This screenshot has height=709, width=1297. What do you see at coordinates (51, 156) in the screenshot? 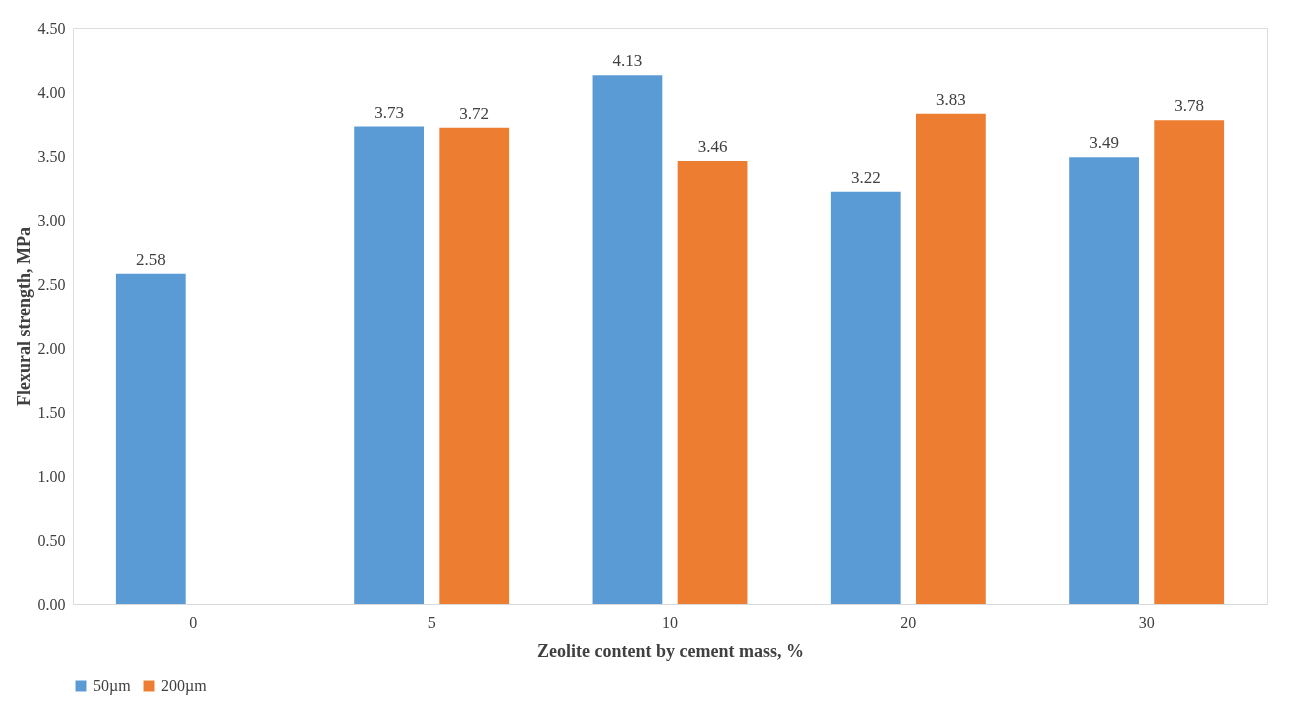
I see `y-tick-label: 3.50` at bounding box center [51, 156].